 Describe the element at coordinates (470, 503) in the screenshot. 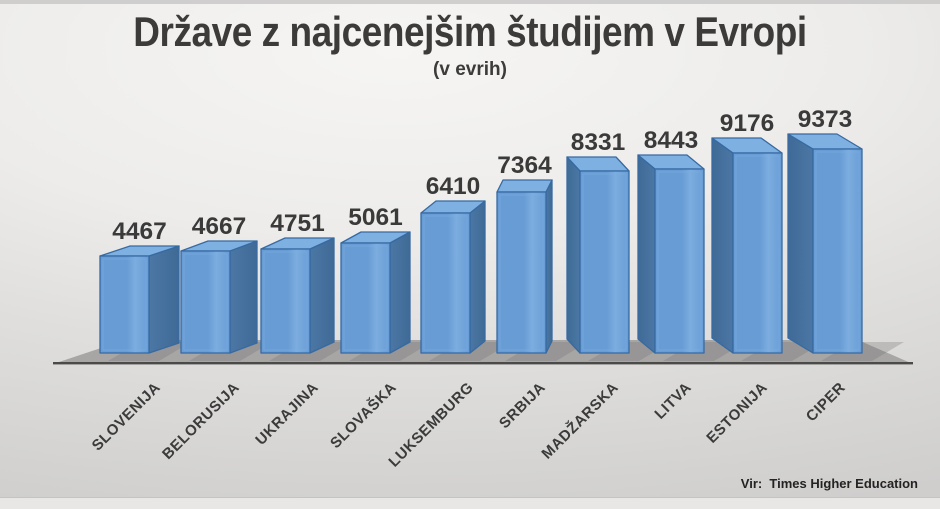

I see `bottom-edge-strip` at that location.